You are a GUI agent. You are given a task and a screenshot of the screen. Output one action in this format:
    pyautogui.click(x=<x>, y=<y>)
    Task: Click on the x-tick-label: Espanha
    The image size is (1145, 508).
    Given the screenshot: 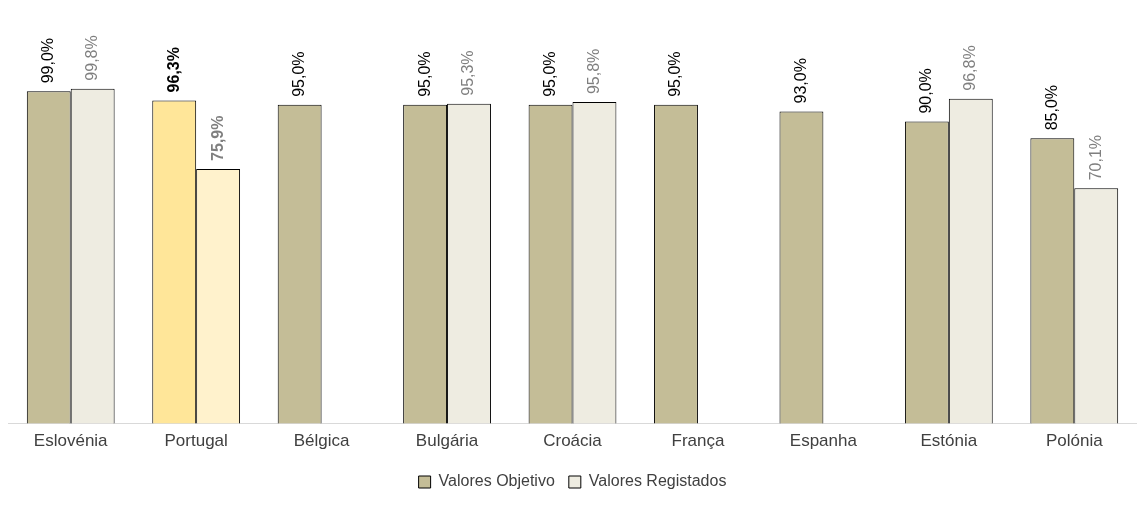 What is the action you would take?
    pyautogui.click(x=823, y=441)
    